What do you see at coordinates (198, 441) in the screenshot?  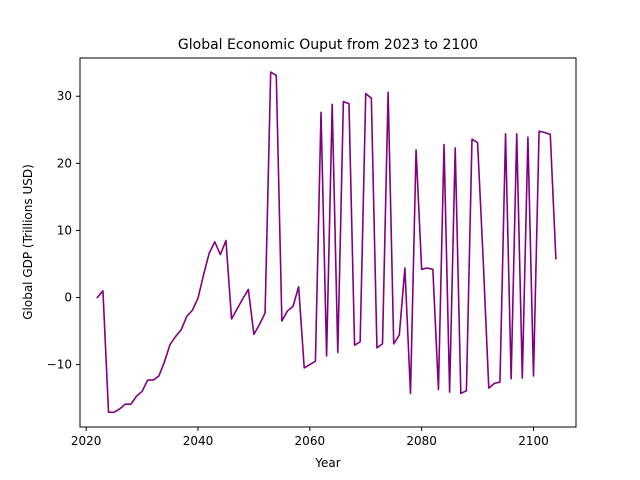 I see `x-tick-label: 2040` at bounding box center [198, 441].